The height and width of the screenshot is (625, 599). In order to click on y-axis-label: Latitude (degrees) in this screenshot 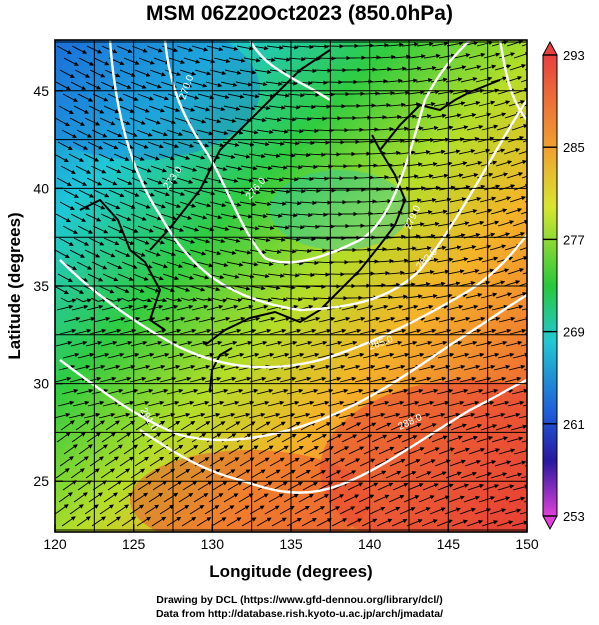, I will do `click(14, 285)`.